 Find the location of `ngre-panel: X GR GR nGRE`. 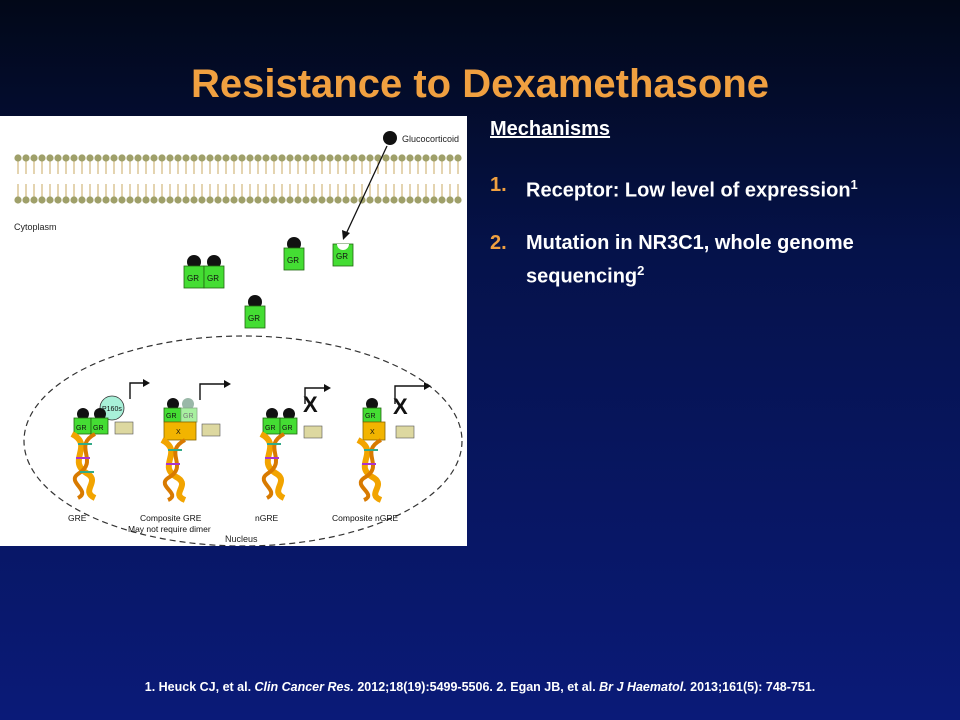

ngre-panel: X GR GR nGRE is located at coordinates (293, 453).